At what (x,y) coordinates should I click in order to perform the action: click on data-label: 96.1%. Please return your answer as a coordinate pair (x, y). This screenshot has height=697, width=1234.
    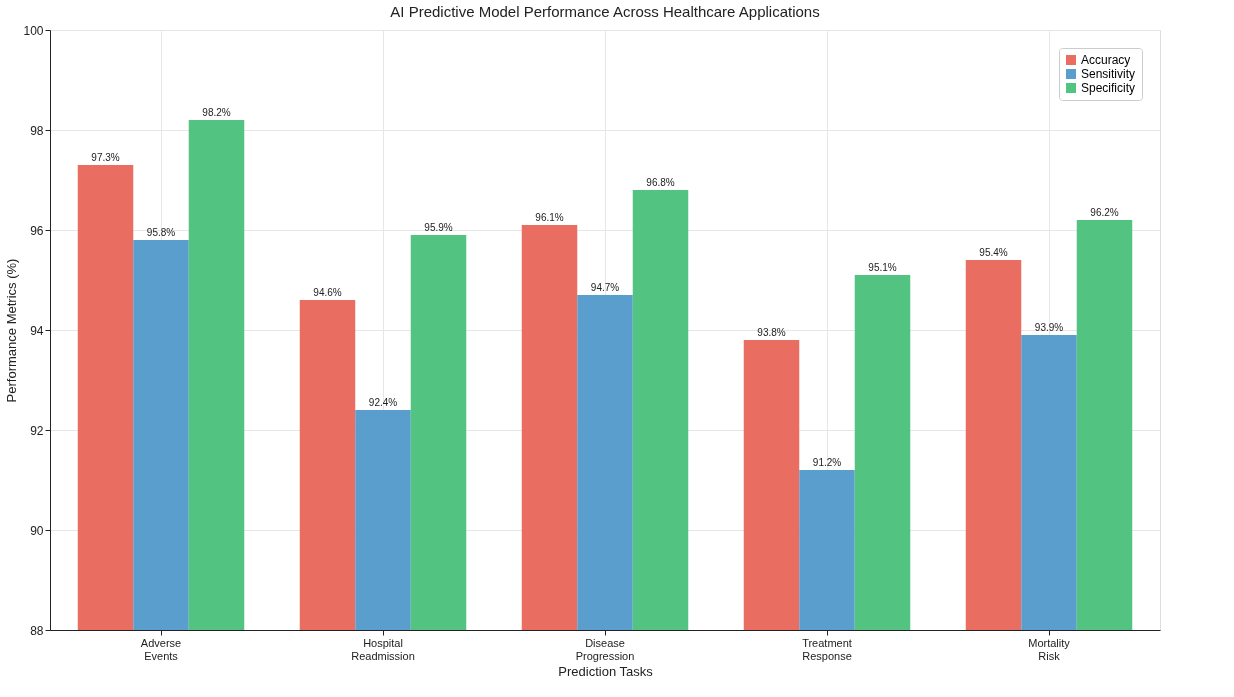
    Looking at the image, I should click on (549, 217).